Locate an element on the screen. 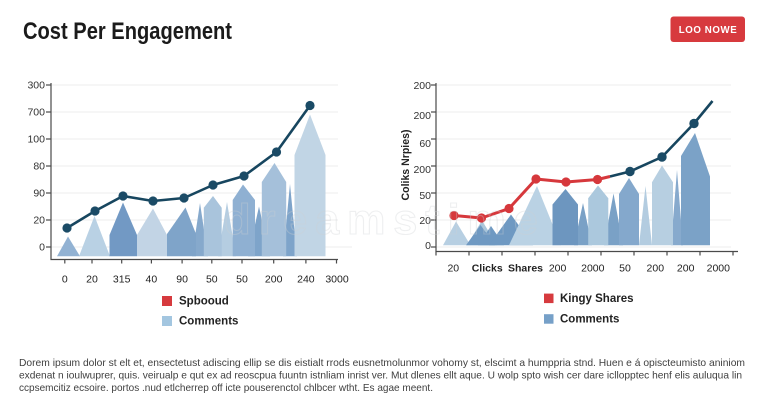 This screenshot has width=768, height=419. svg-text: dreamstime is located at coordinates (384, 220).